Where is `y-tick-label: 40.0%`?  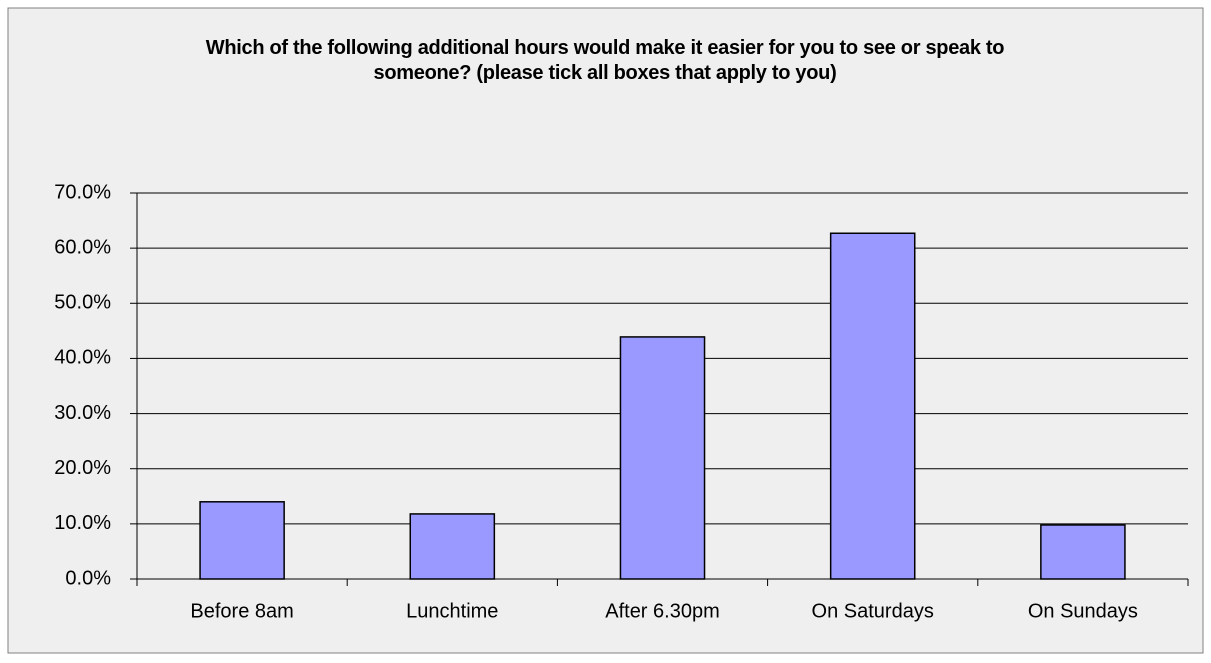
y-tick-label: 40.0% is located at coordinates (82, 358).